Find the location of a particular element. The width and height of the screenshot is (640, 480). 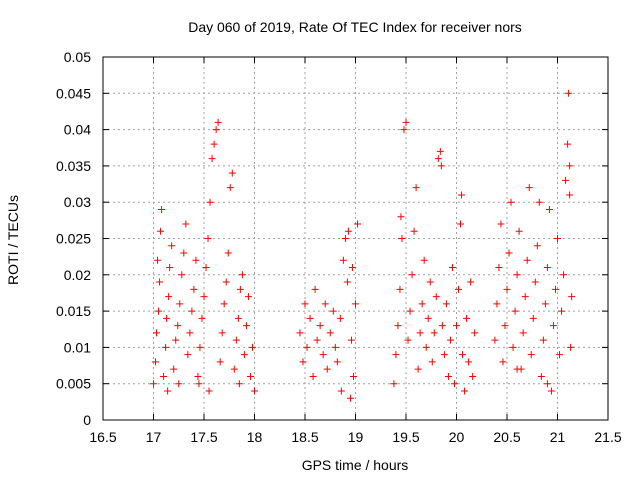

y-tick-label: 0.045 is located at coordinates (73, 93).